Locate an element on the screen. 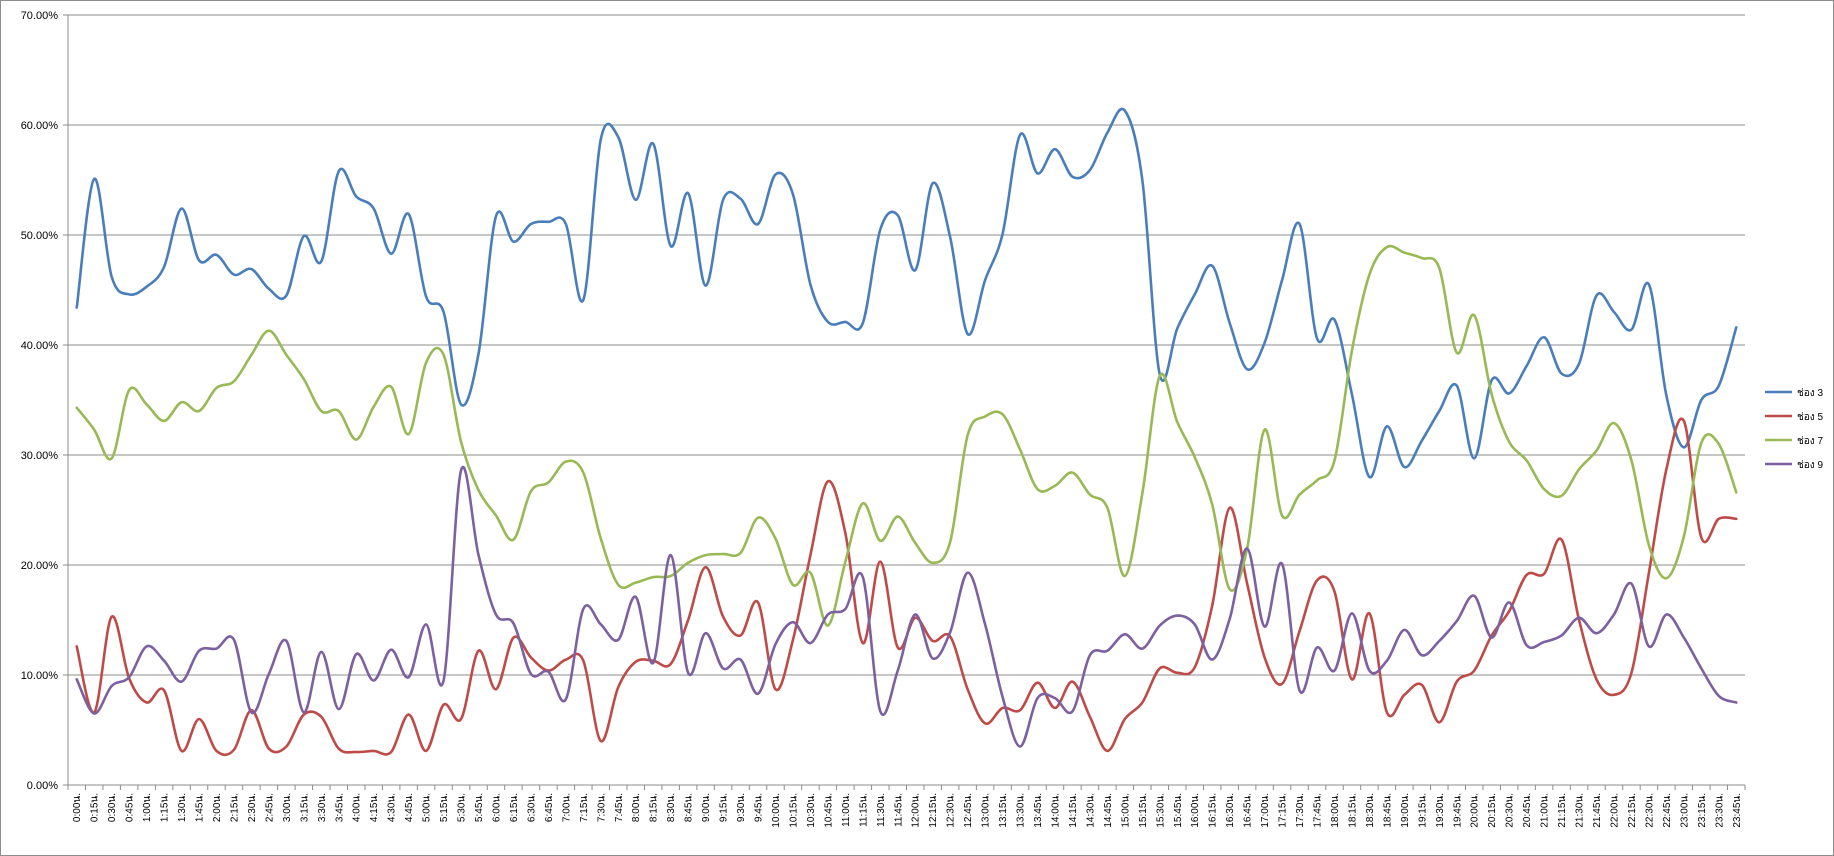  x-tick-label: 2:30น. is located at coordinates (252, 807).